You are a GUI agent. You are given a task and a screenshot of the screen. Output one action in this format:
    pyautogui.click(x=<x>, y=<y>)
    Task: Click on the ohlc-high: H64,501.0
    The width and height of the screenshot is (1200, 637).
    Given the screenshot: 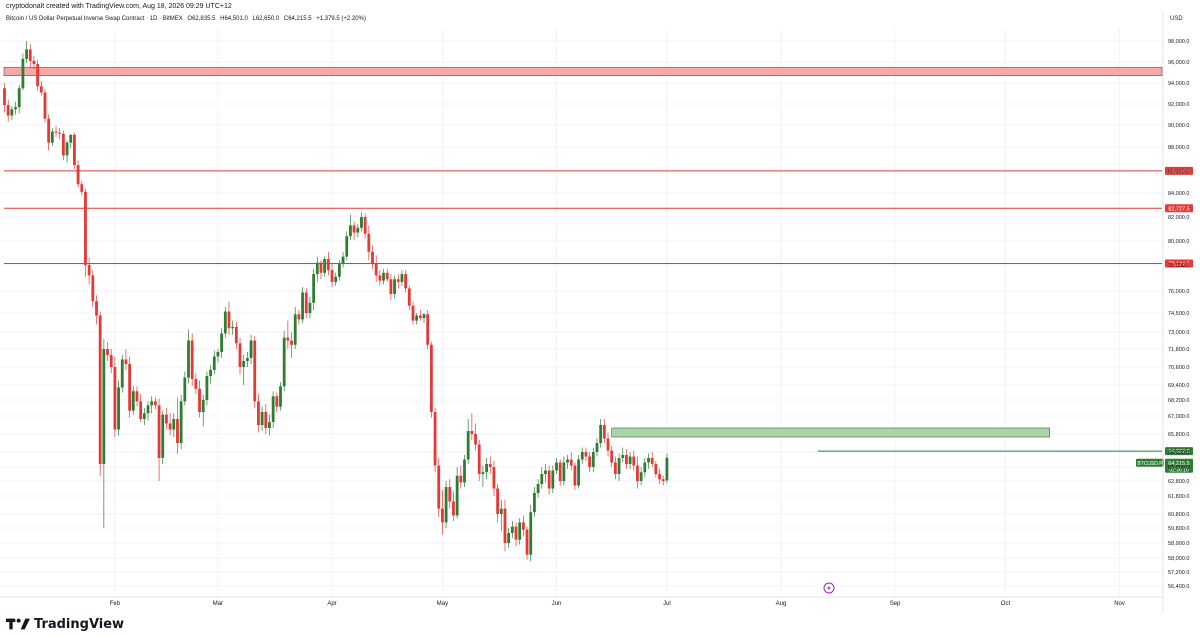 What is the action you would take?
    pyautogui.click(x=234, y=19)
    